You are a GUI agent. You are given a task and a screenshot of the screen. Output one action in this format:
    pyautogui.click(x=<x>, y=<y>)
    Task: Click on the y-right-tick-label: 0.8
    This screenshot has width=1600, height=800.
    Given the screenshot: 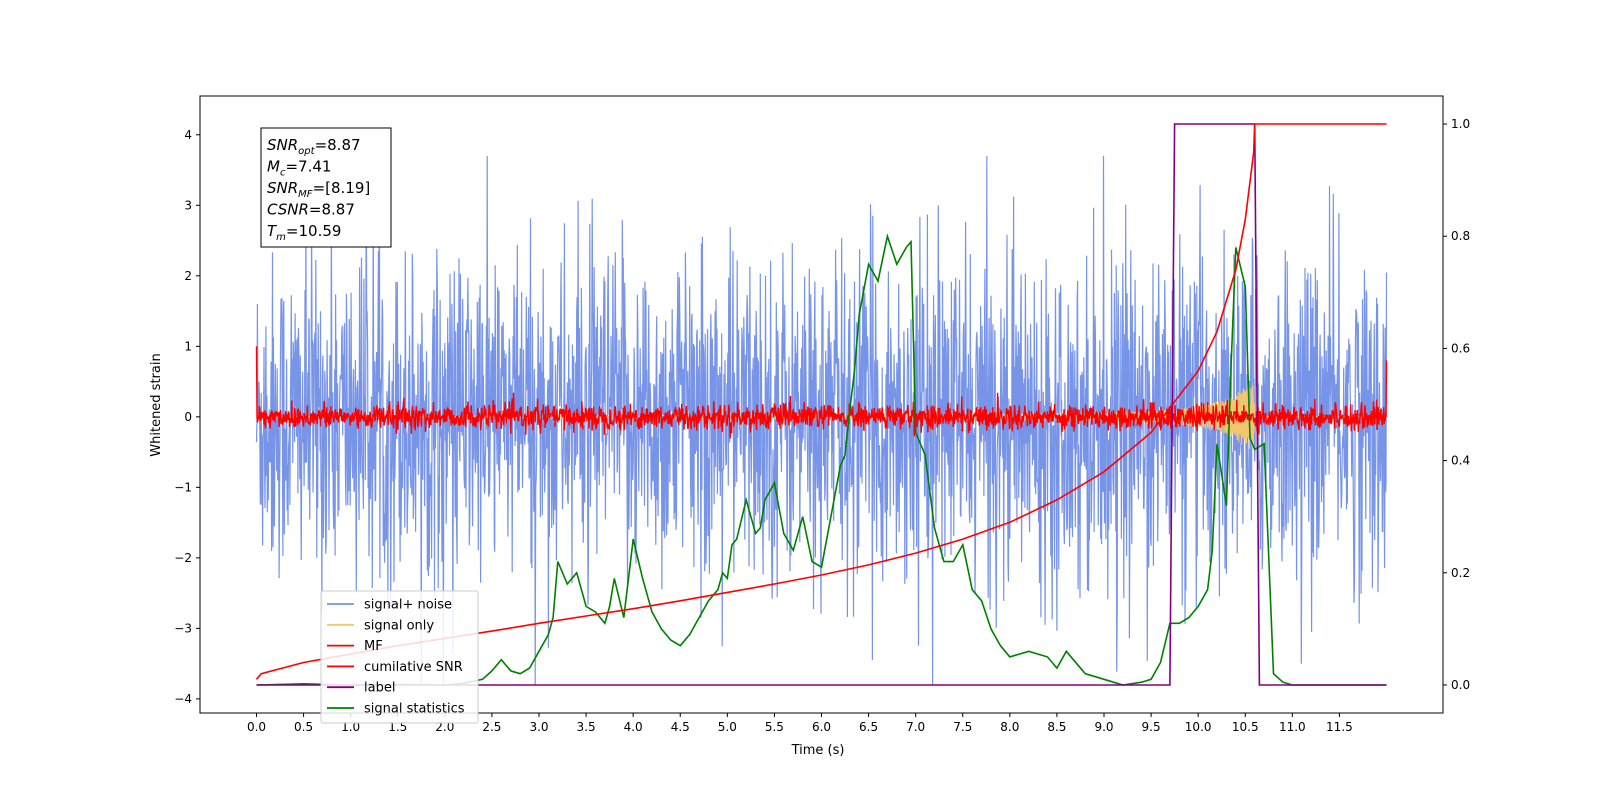 What is the action you would take?
    pyautogui.click(x=1460, y=236)
    